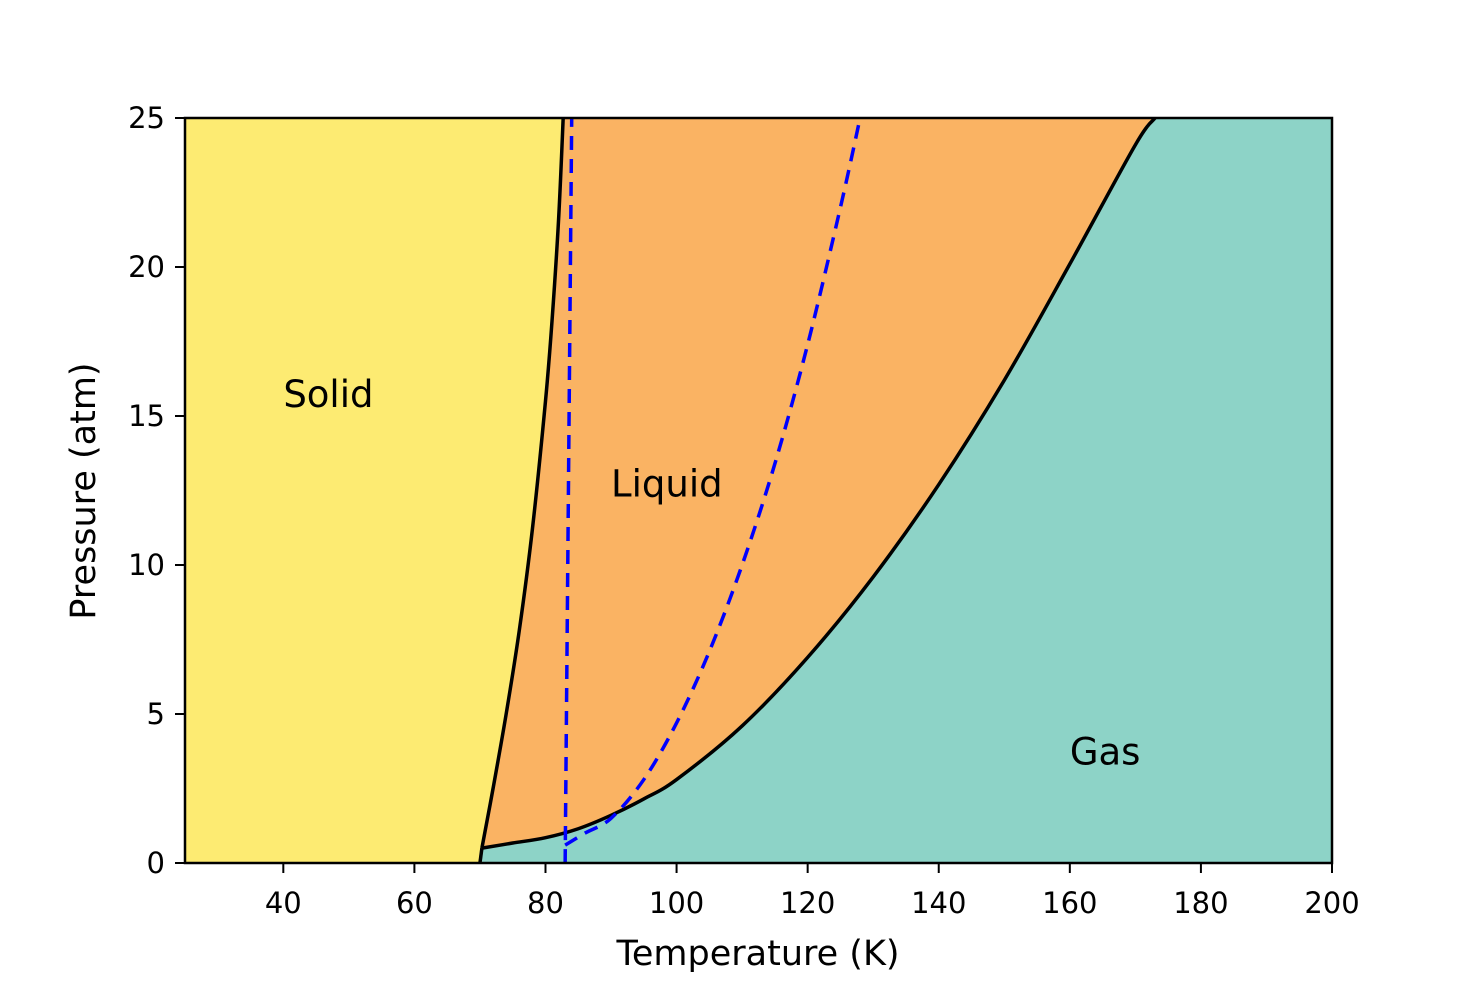 The height and width of the screenshot is (987, 1481). Describe the element at coordinates (146, 416) in the screenshot. I see `y-tick-label: 15` at that location.